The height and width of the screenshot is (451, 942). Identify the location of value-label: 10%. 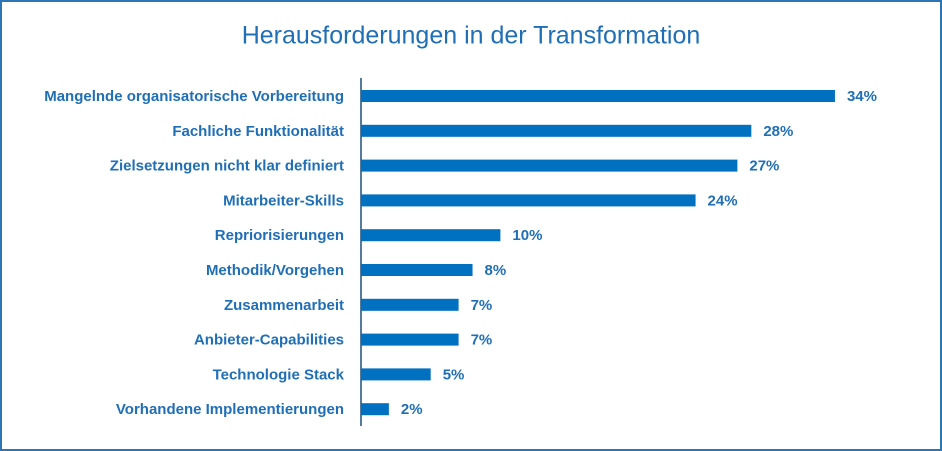
(527, 235).